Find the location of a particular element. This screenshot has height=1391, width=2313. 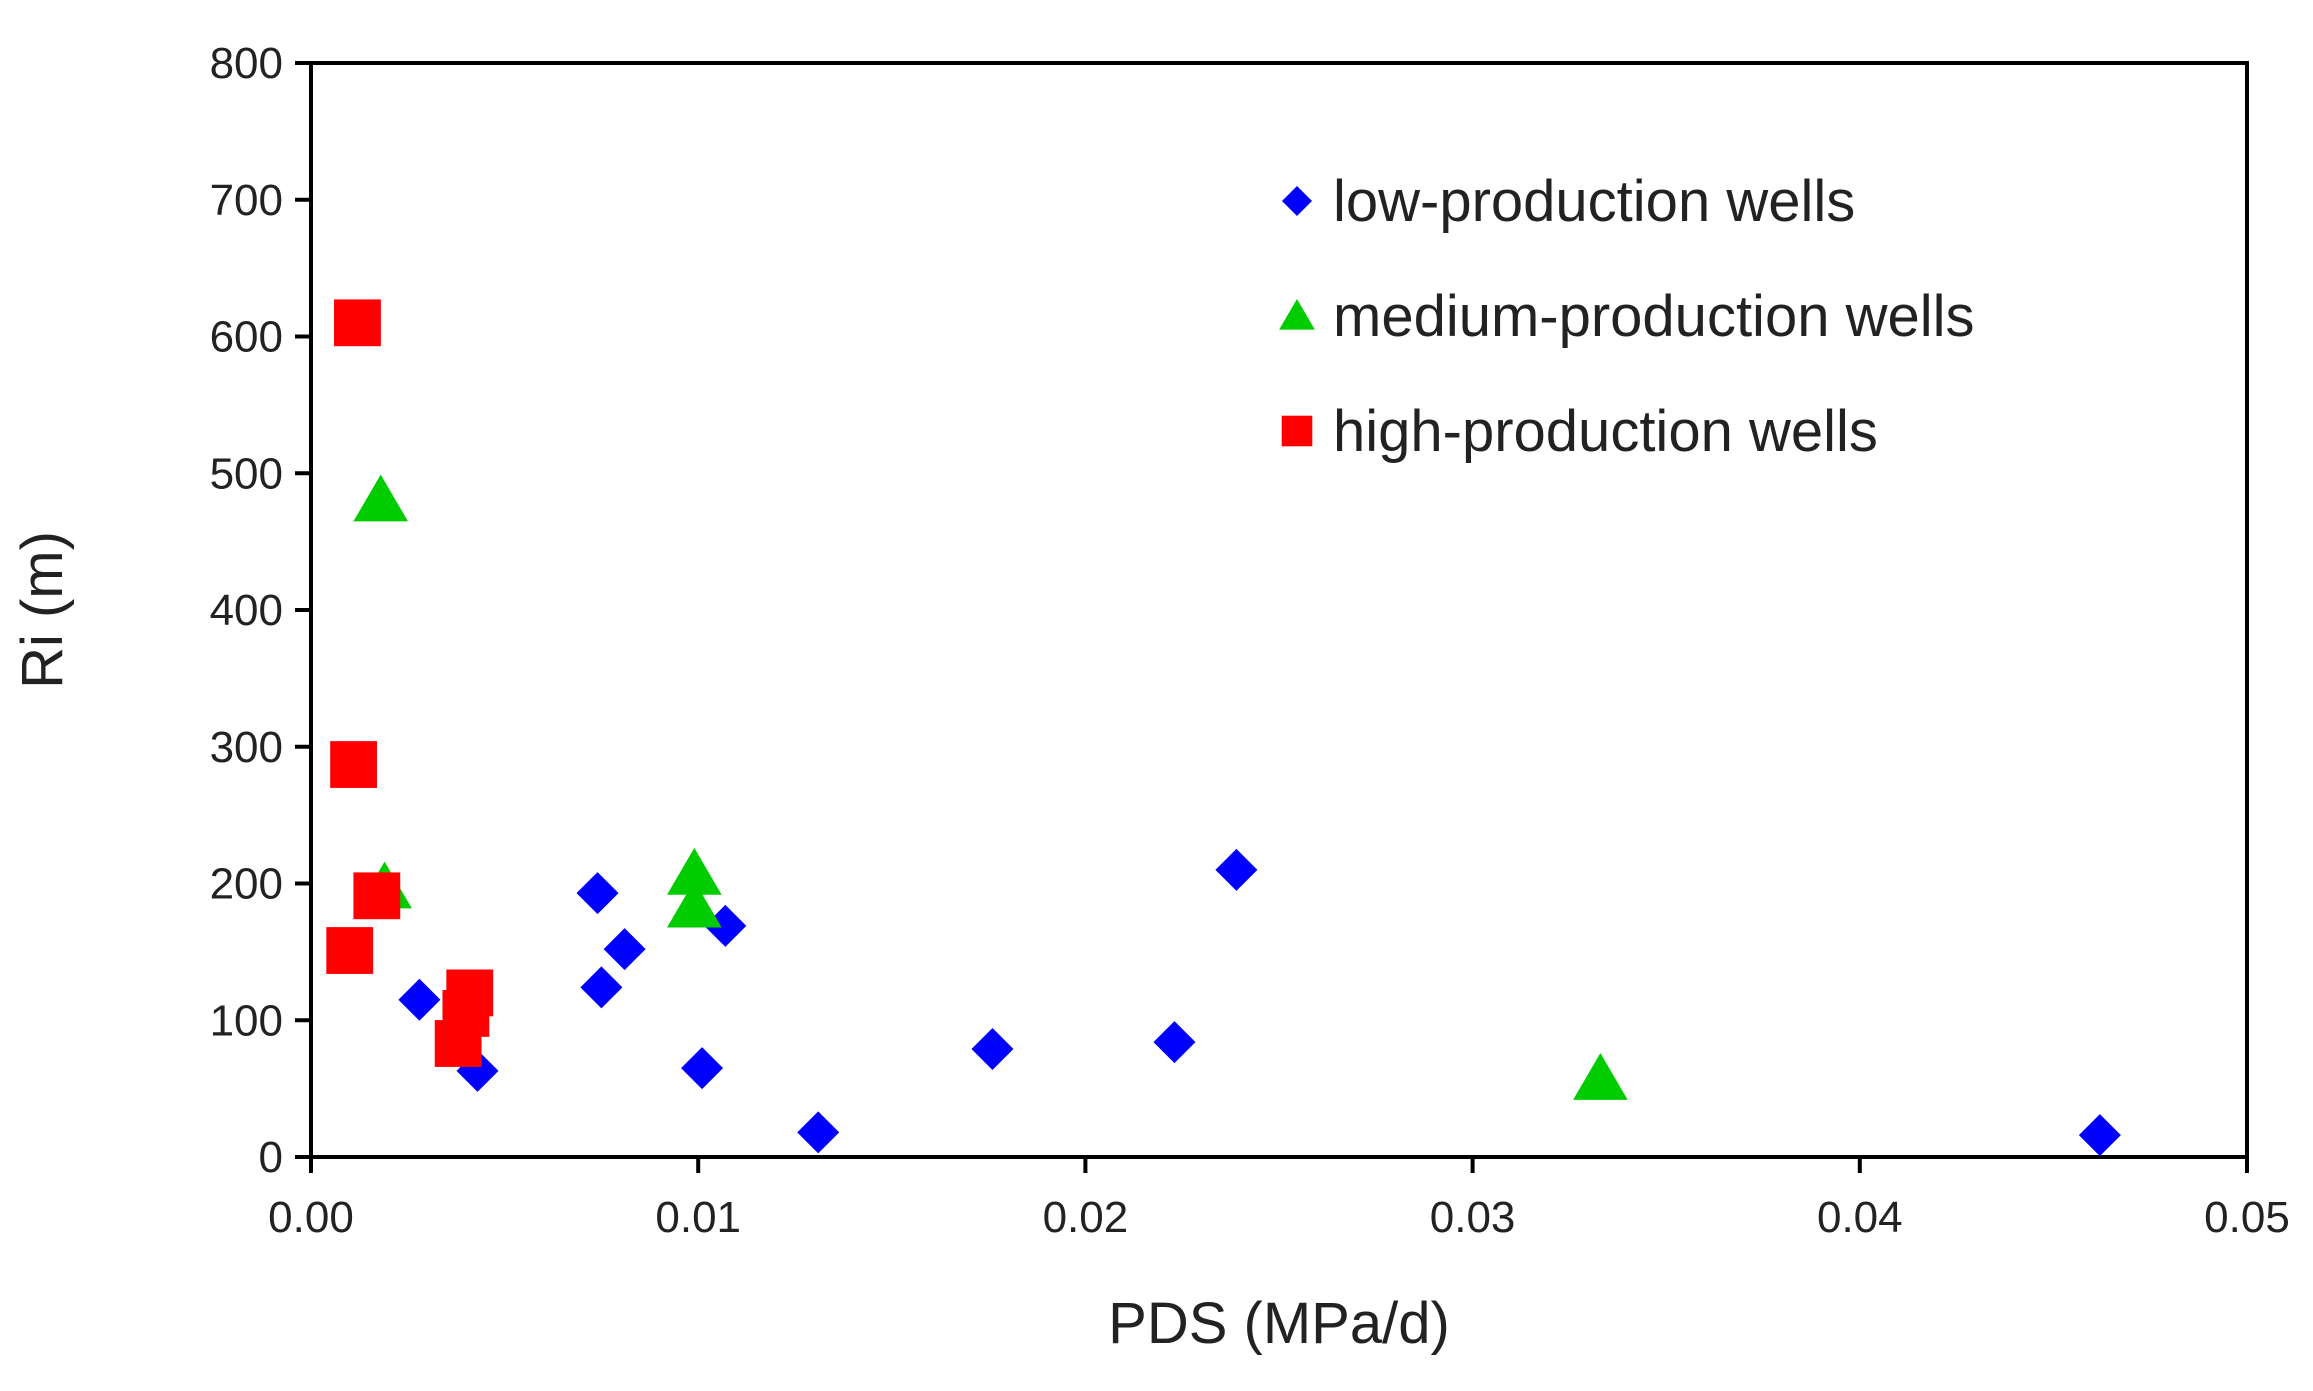

y-tick-label: 200 is located at coordinates (246, 884).